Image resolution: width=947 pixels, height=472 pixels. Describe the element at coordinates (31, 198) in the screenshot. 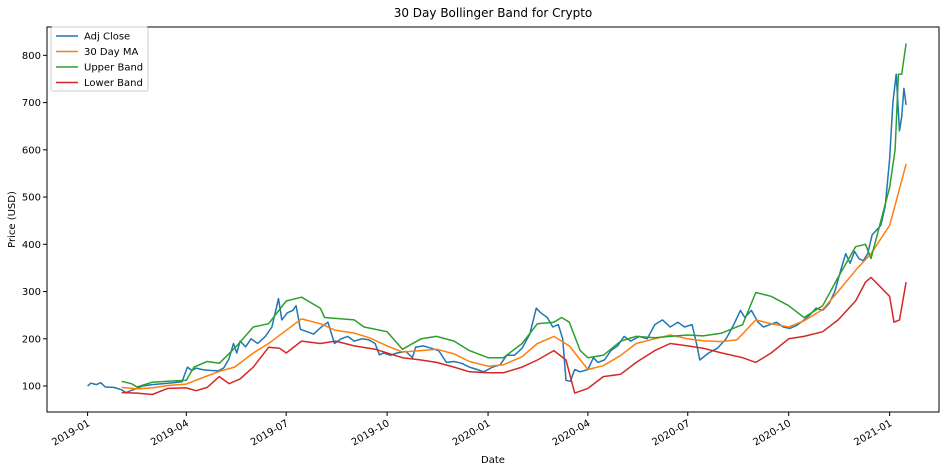

I see `y-tick-label: 500` at that location.